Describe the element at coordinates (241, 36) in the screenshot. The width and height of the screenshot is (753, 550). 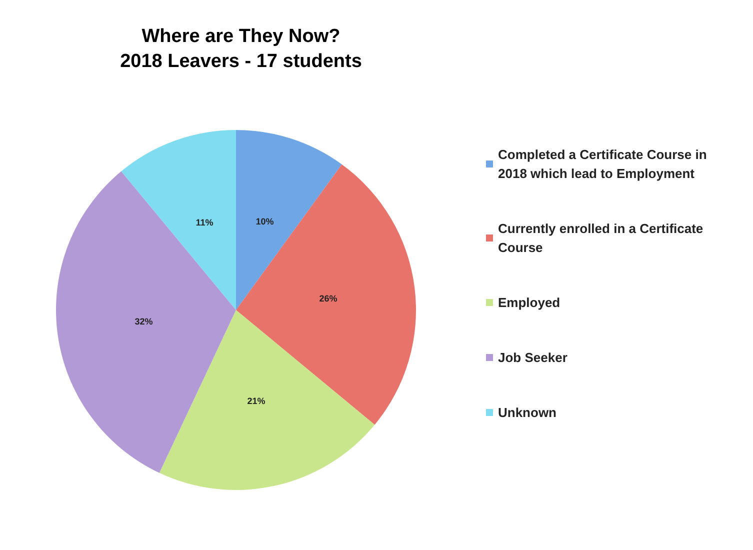
I see `chart-title: Where are They Now?` at that location.